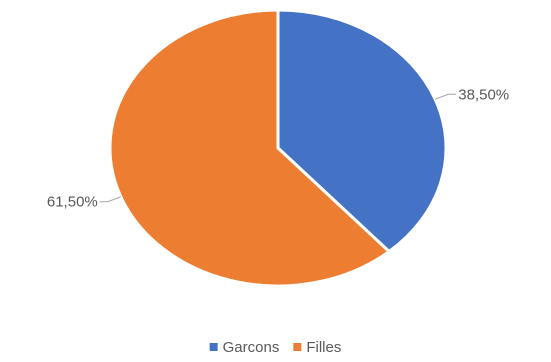 The width and height of the screenshot is (551, 362). What do you see at coordinates (251, 347) in the screenshot?
I see `legend-label-garcons: Garcons` at bounding box center [251, 347].